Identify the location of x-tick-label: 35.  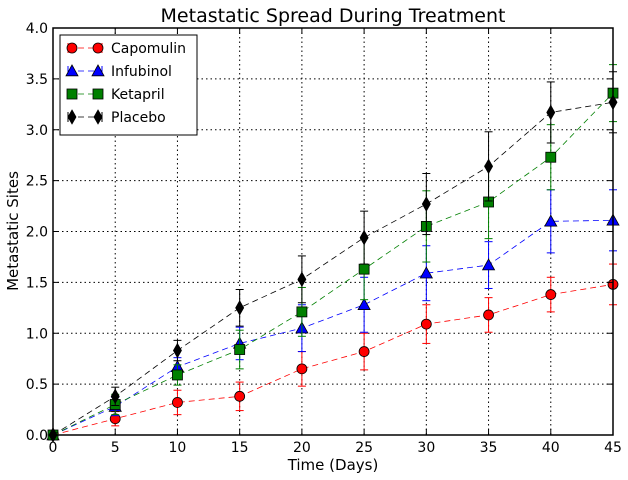
(489, 448).